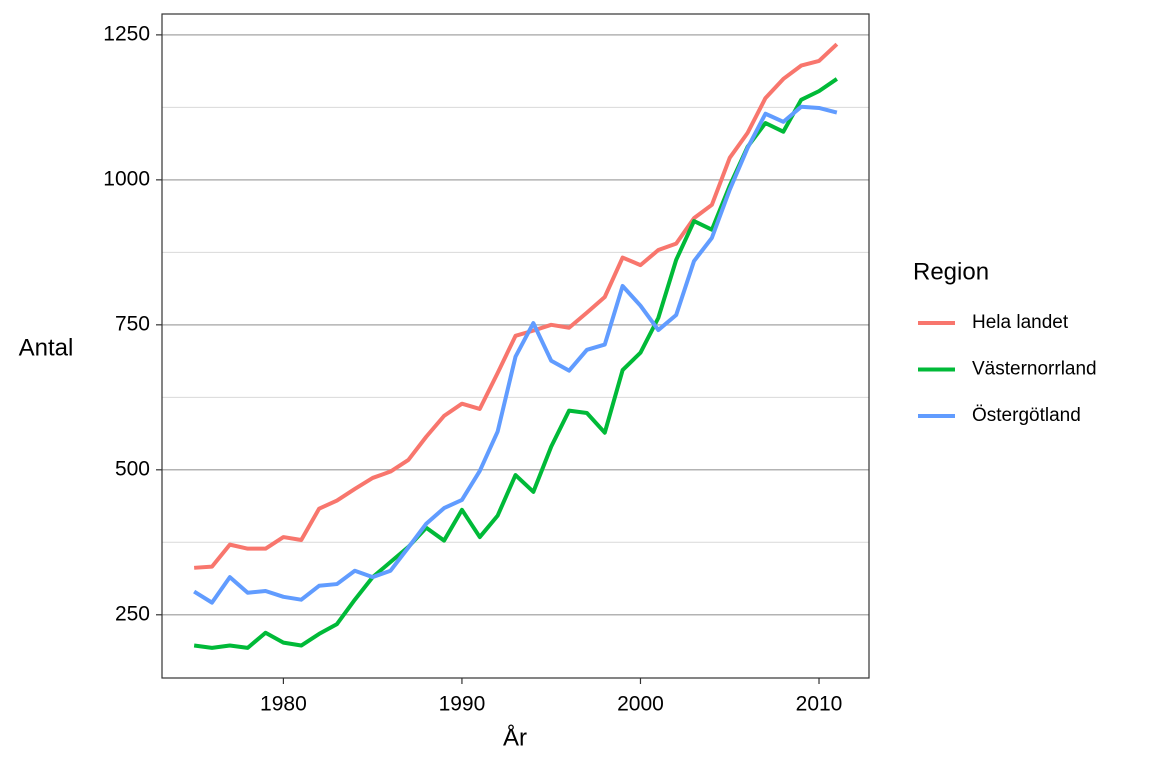 The image size is (1152, 773). Describe the element at coordinates (462, 704) in the screenshot. I see `x-tick-label: 1990` at that location.